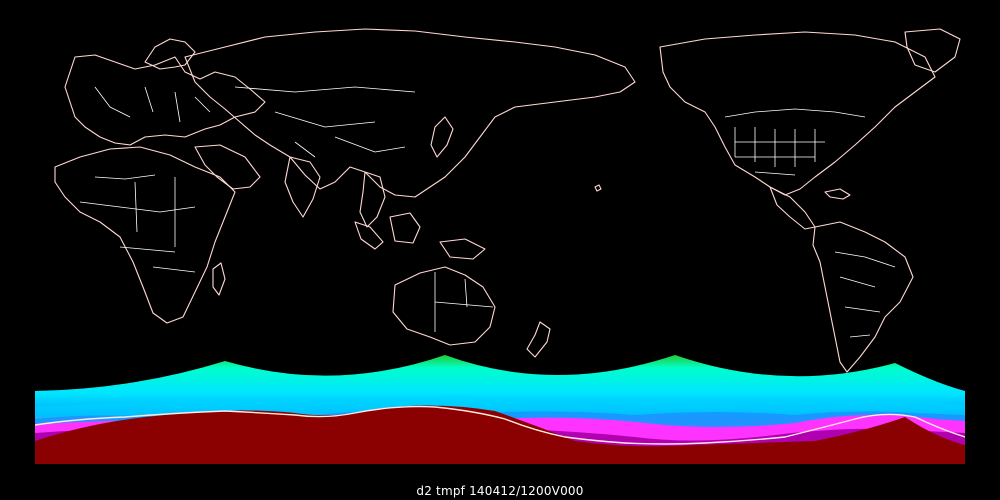 Image resolution: width=1000 pixels, height=500 pixels. I want to click on coast-hawaii, so click(598, 188).